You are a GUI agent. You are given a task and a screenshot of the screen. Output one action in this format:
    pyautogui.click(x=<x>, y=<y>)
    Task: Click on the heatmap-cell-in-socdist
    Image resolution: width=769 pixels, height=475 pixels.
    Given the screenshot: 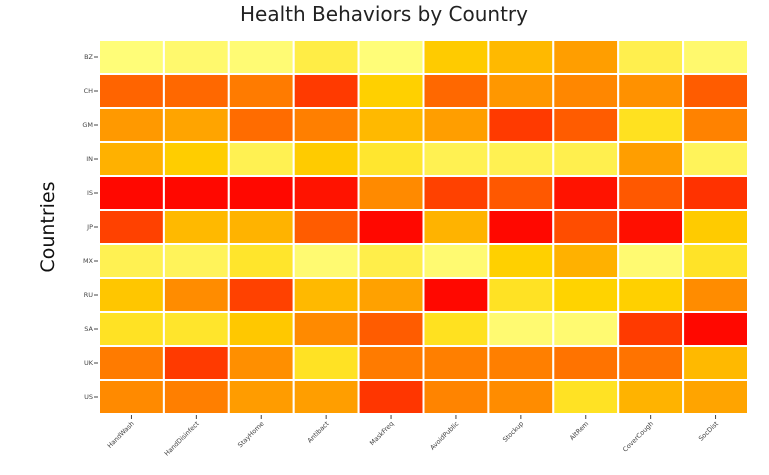 What is the action you would take?
    pyautogui.click(x=715, y=159)
    